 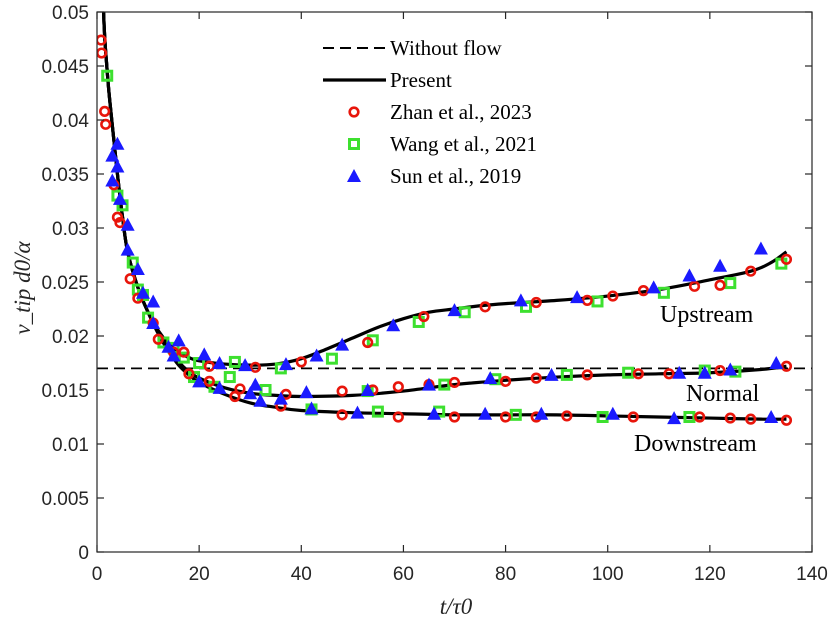 What do you see at coordinates (70, 13) in the screenshot?
I see `y-tick-label: 0.05` at bounding box center [70, 13].